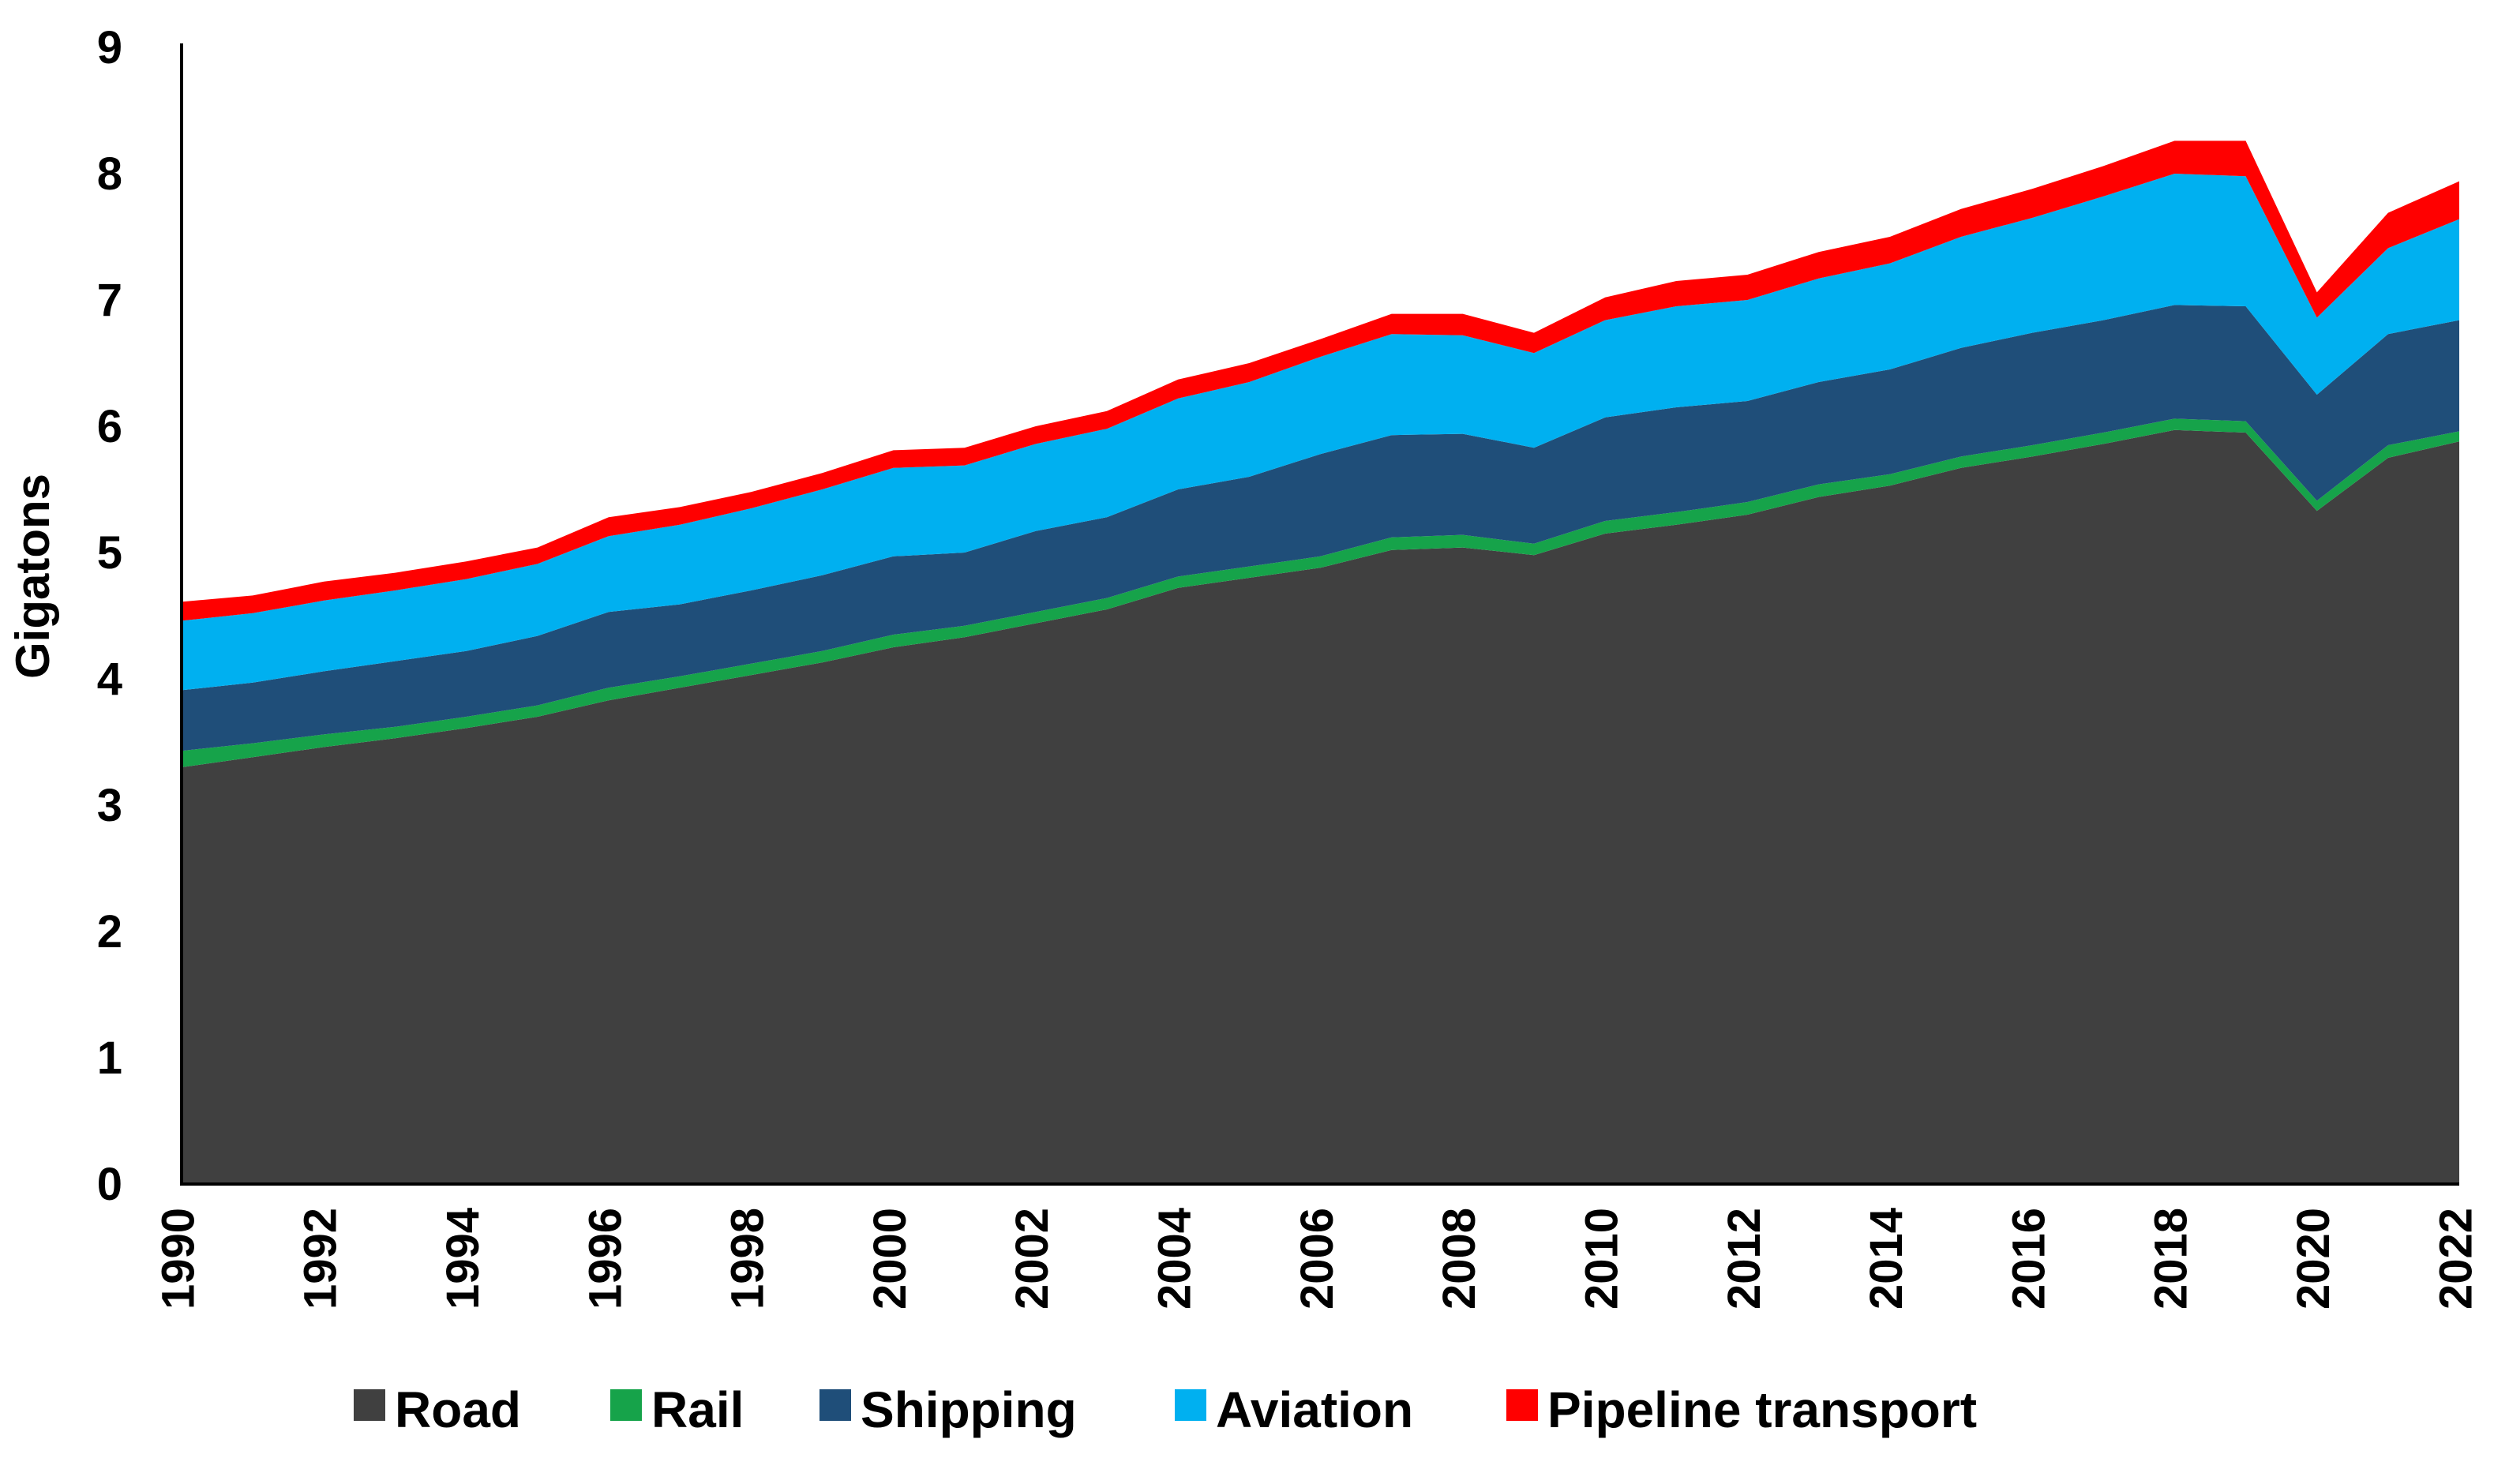 Image resolution: width=2509 pixels, height=1484 pixels. What do you see at coordinates (109, 1058) in the screenshot?
I see `y-tick-label: 1` at bounding box center [109, 1058].